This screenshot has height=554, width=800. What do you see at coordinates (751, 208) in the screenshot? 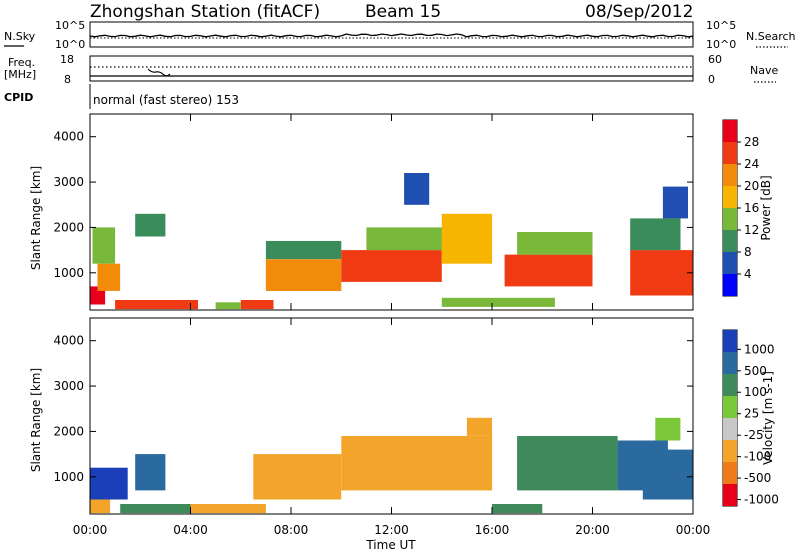
I see `power-colorbar-tick-label: 16` at bounding box center [751, 208].